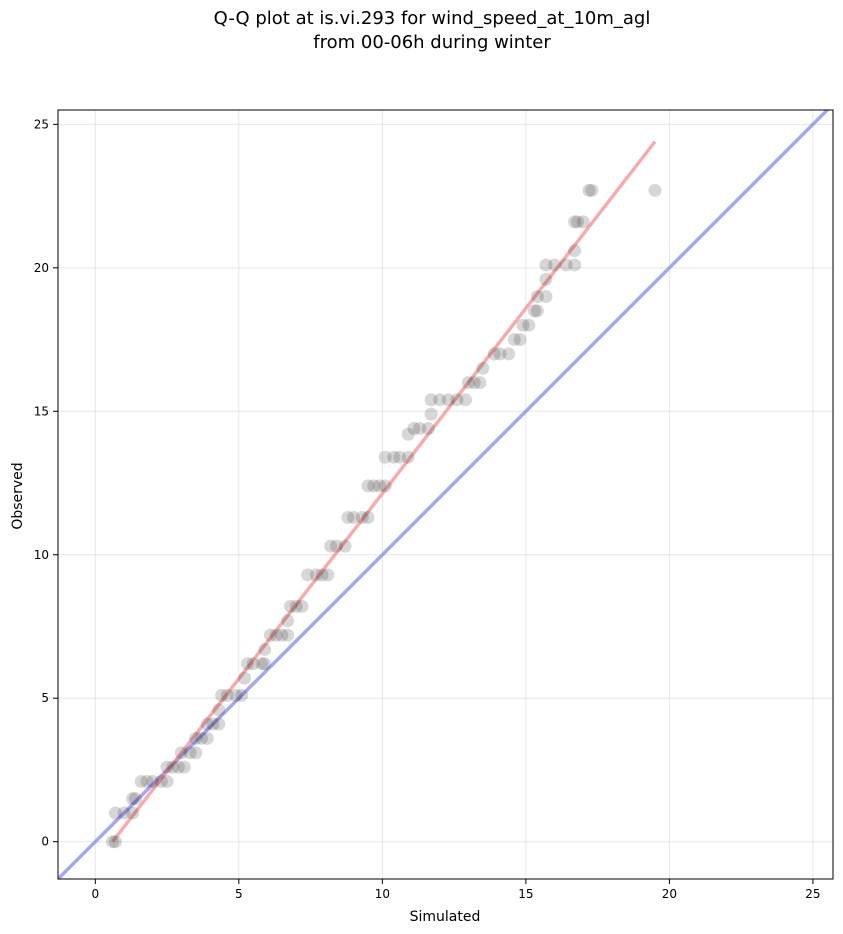 This screenshot has height=934, width=843. What do you see at coordinates (525, 894) in the screenshot?
I see `x-tick-label: 15` at bounding box center [525, 894].